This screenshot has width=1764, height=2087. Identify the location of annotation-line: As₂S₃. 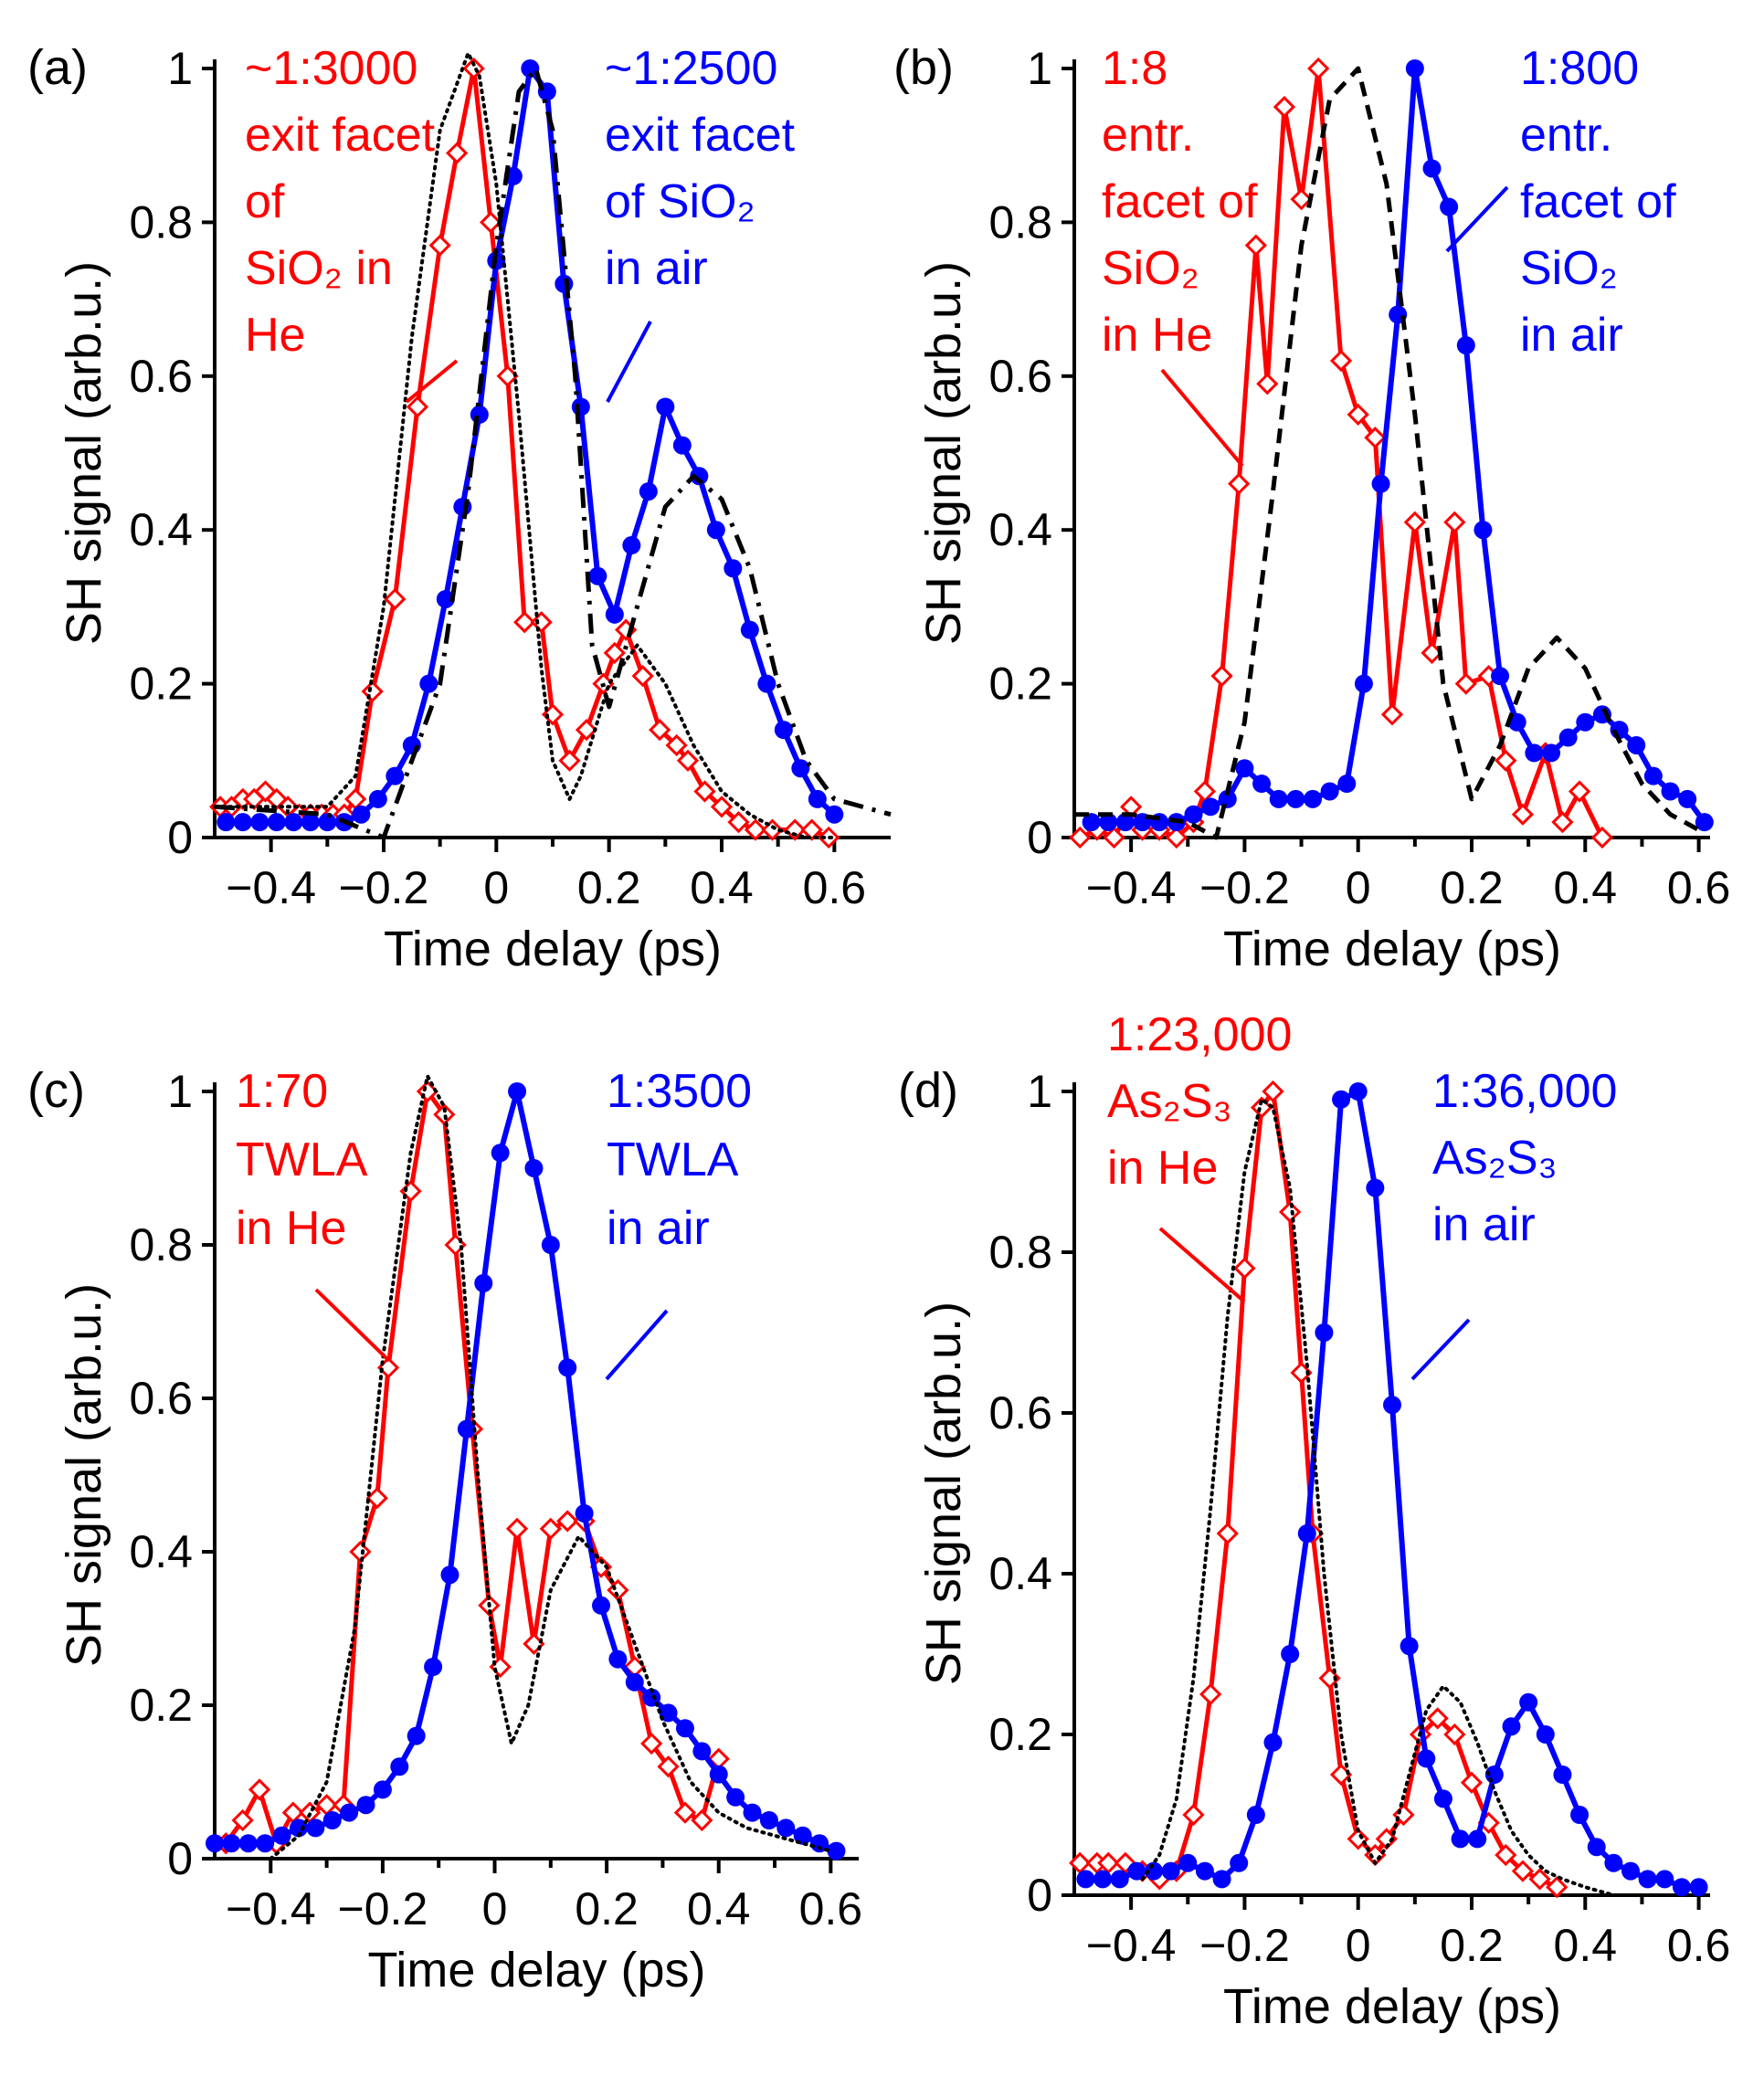
(1169, 1101).